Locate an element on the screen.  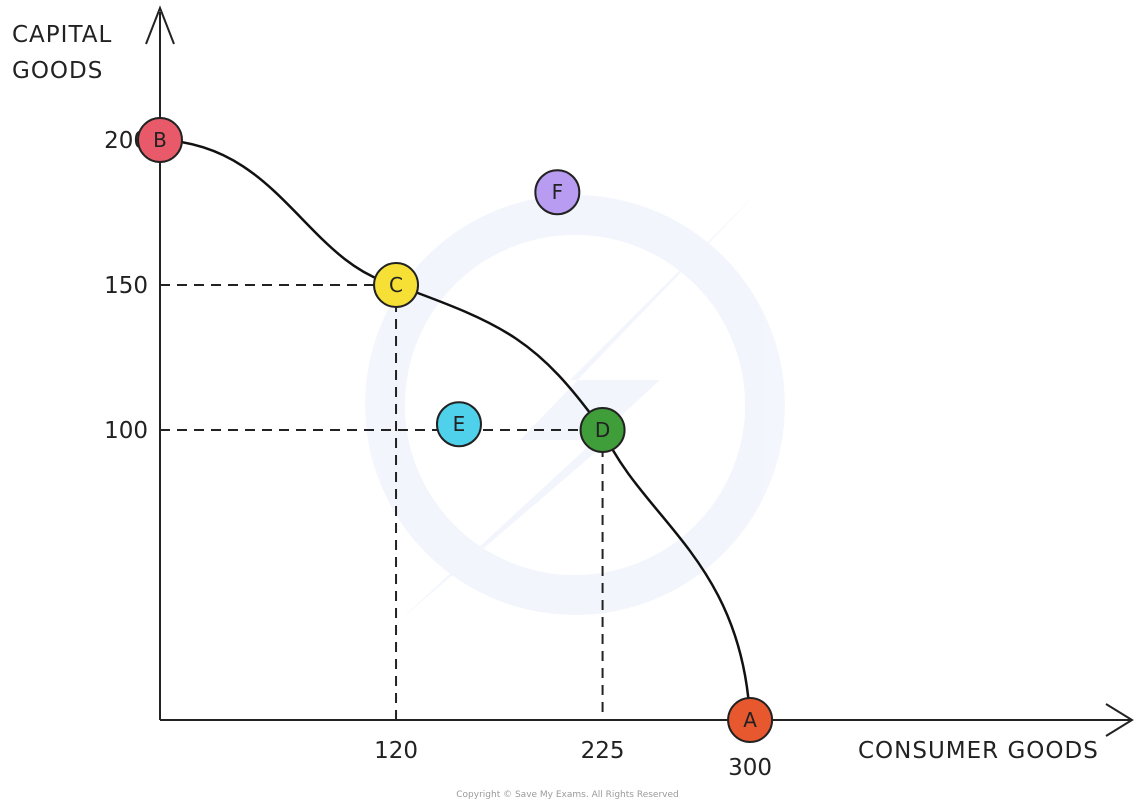
point-label-b: B is located at coordinates (160, 140).